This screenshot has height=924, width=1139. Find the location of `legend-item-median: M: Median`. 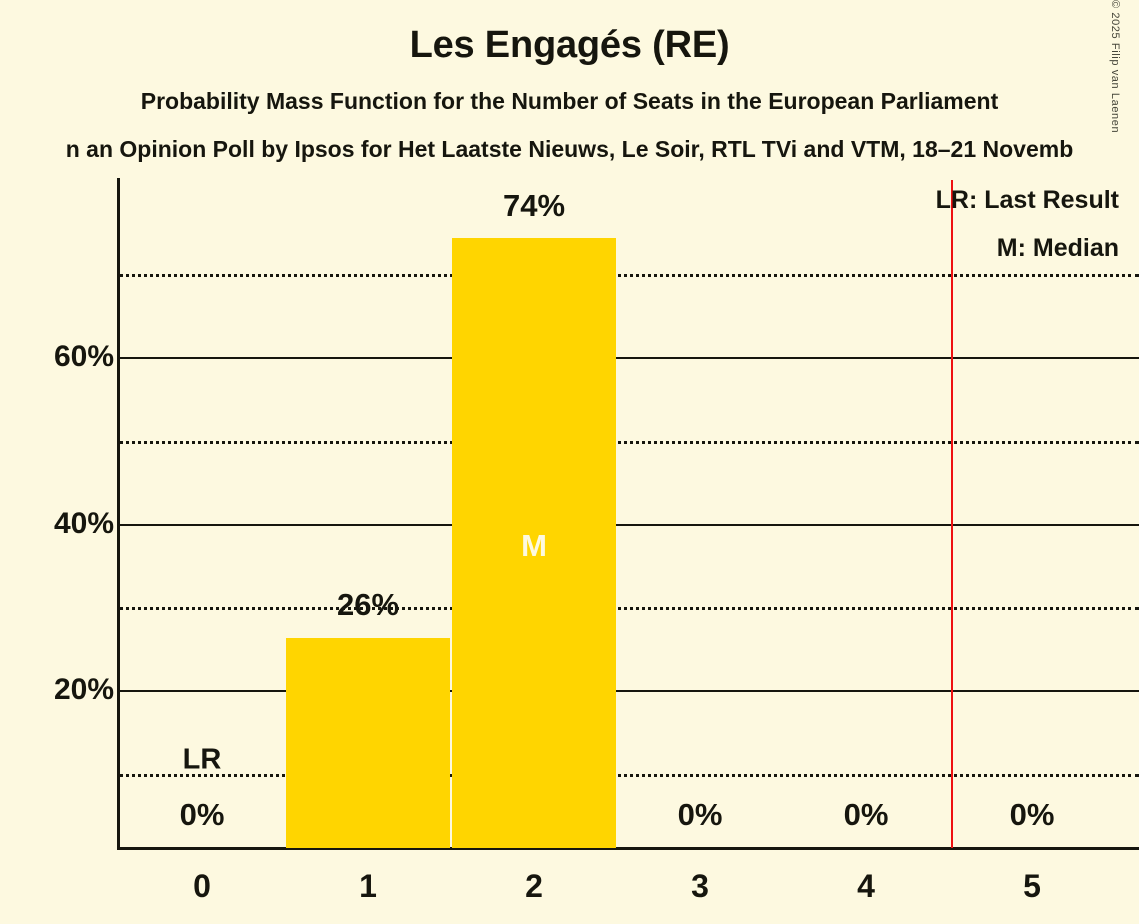

legend-item-median: M: Median is located at coordinates (1057, 248).